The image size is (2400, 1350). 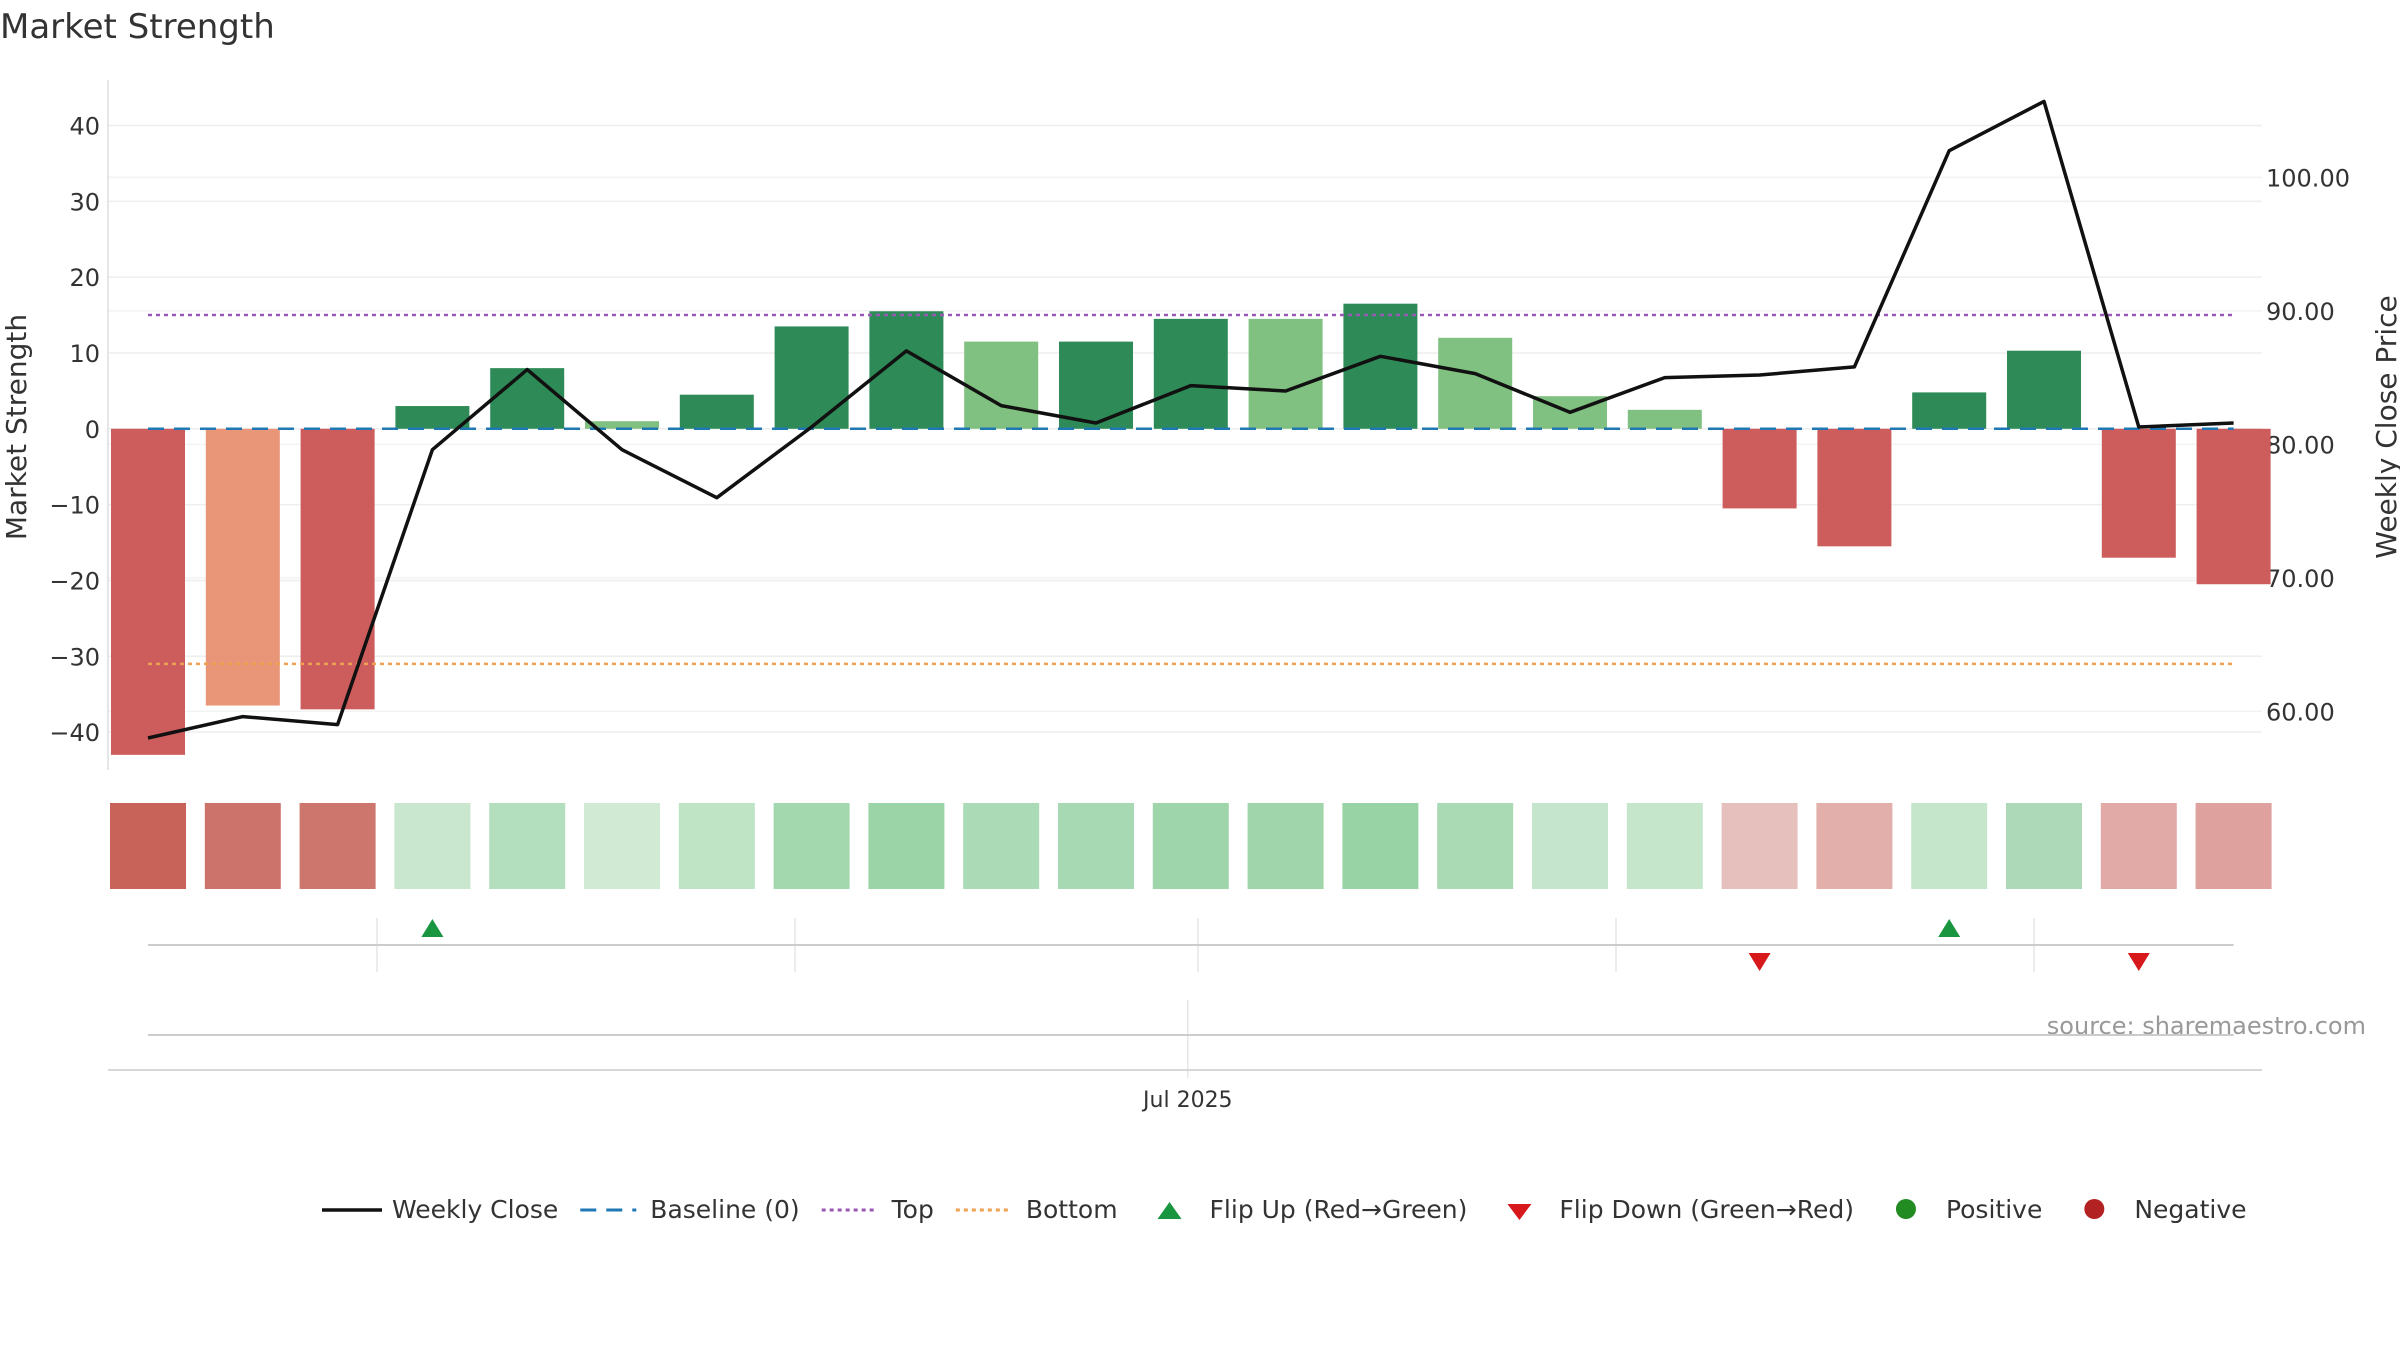 What do you see at coordinates (2300, 445) in the screenshot?
I see `y2-tick-label: 80.00` at bounding box center [2300, 445].